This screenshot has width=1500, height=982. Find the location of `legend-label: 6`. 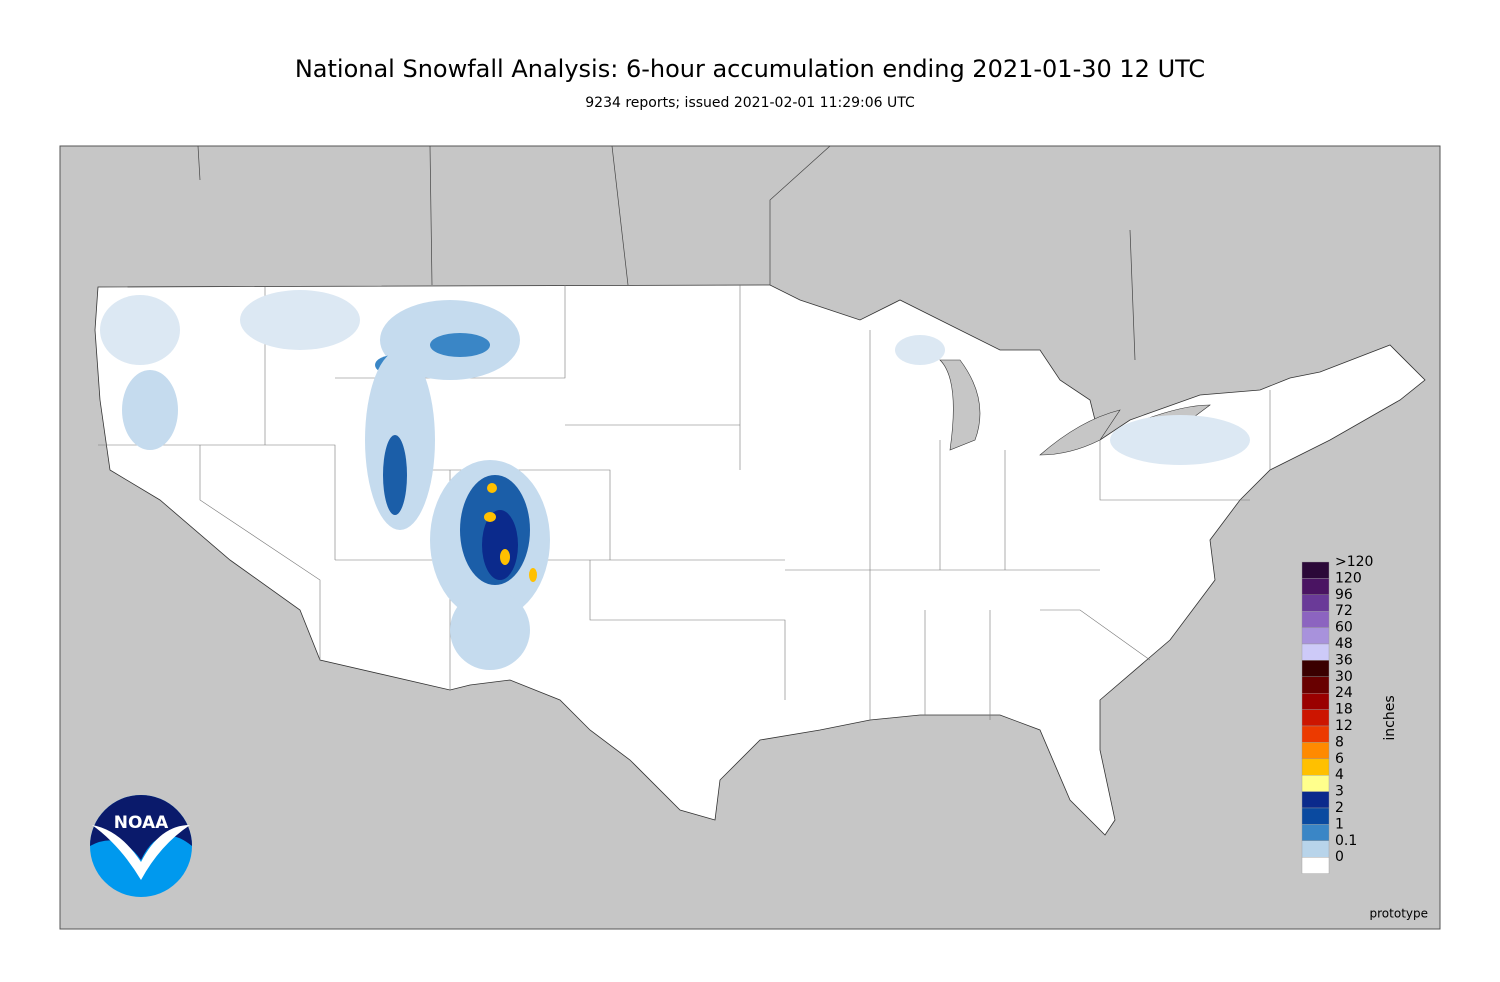

legend-label: 6 is located at coordinates (1339, 759).